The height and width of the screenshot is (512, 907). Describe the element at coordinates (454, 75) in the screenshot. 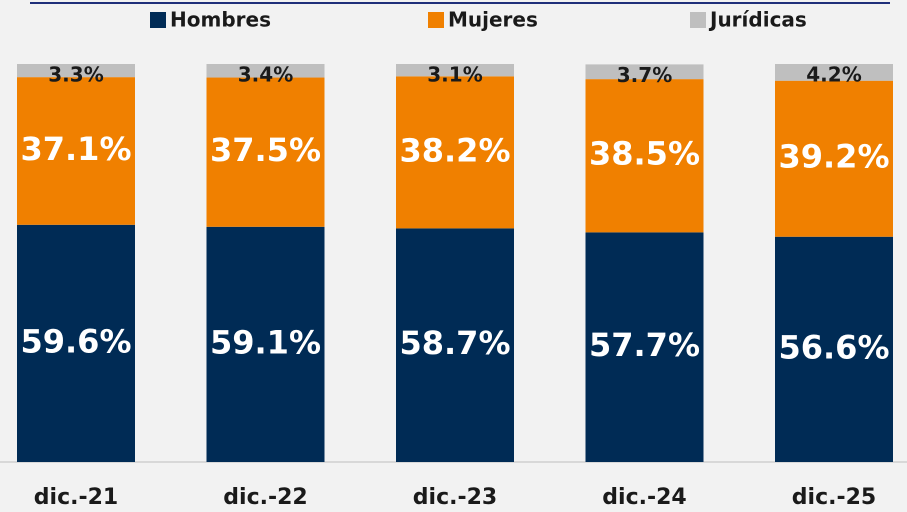

I see `data-label: 3.1%` at that location.